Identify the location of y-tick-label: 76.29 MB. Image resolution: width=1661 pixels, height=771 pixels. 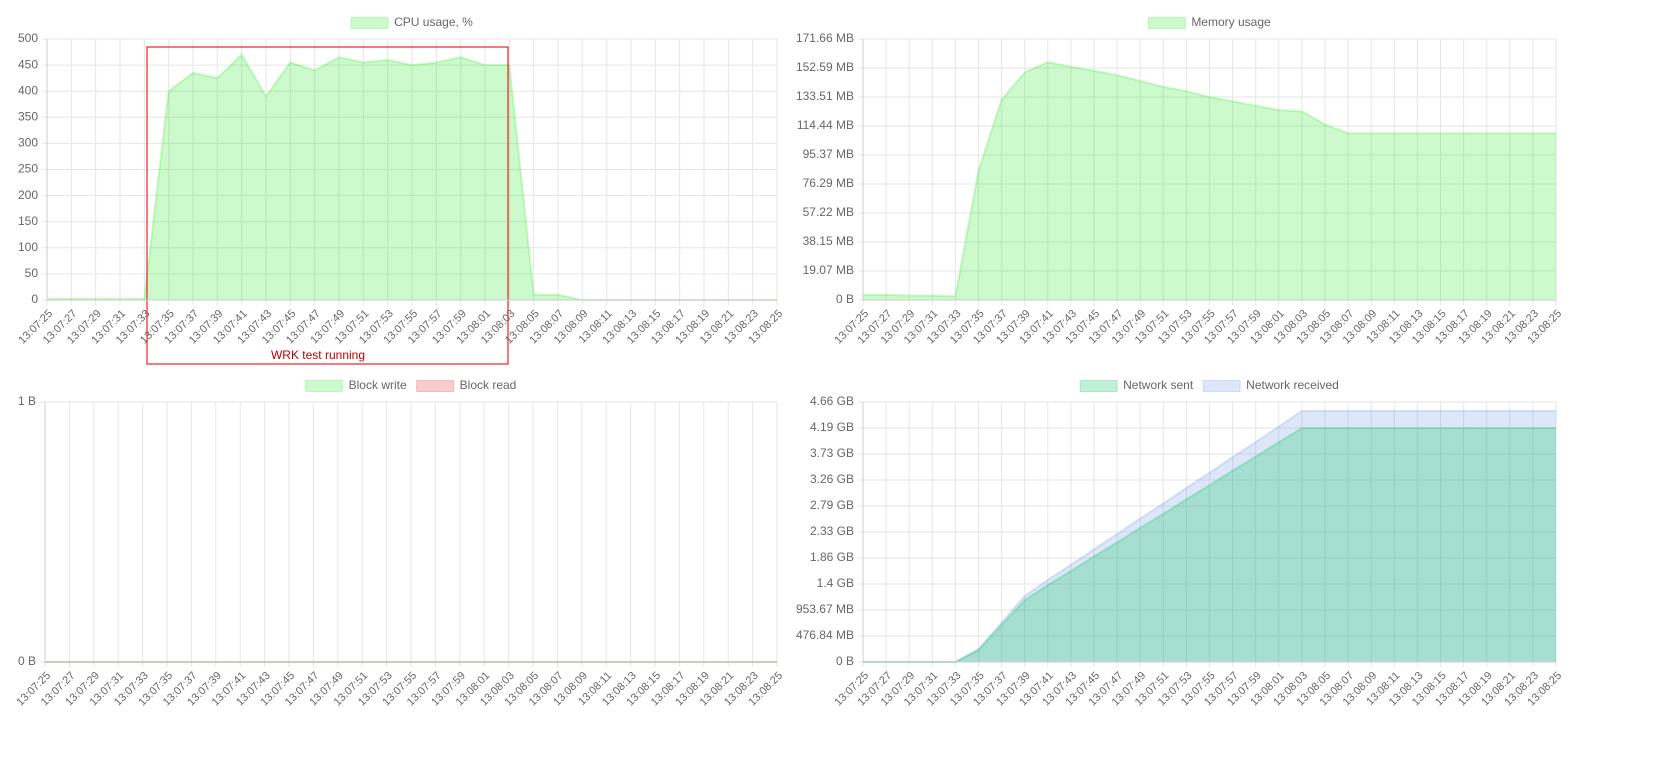
(828, 183).